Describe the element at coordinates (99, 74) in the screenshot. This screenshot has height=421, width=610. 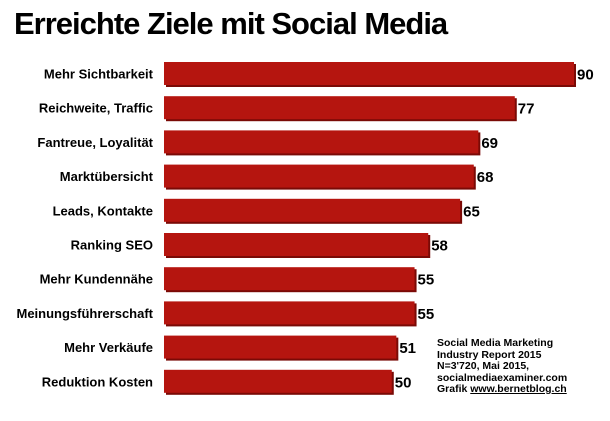
I see `category-label: Mehr Sichtbarkeit` at that location.